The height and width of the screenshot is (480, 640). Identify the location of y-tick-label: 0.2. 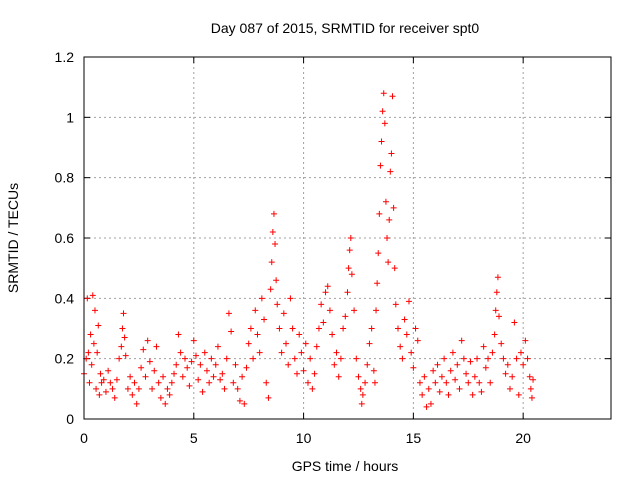
(65, 359).